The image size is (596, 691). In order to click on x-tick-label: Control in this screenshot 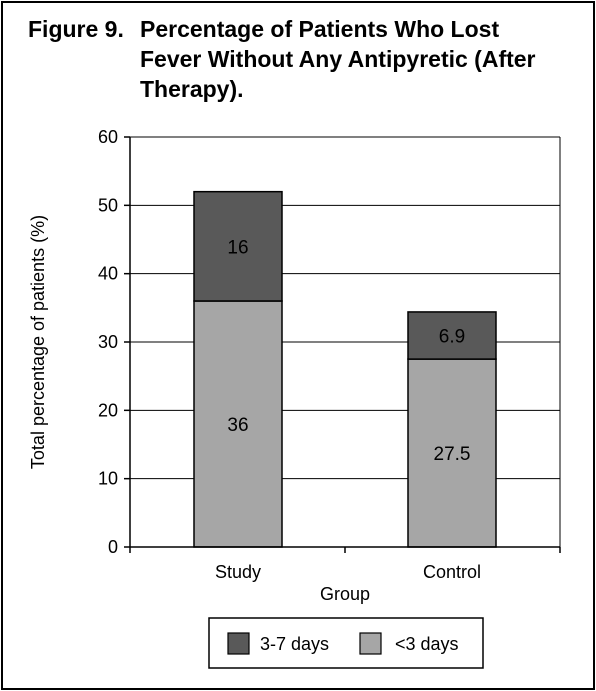, I will do `click(452, 572)`.